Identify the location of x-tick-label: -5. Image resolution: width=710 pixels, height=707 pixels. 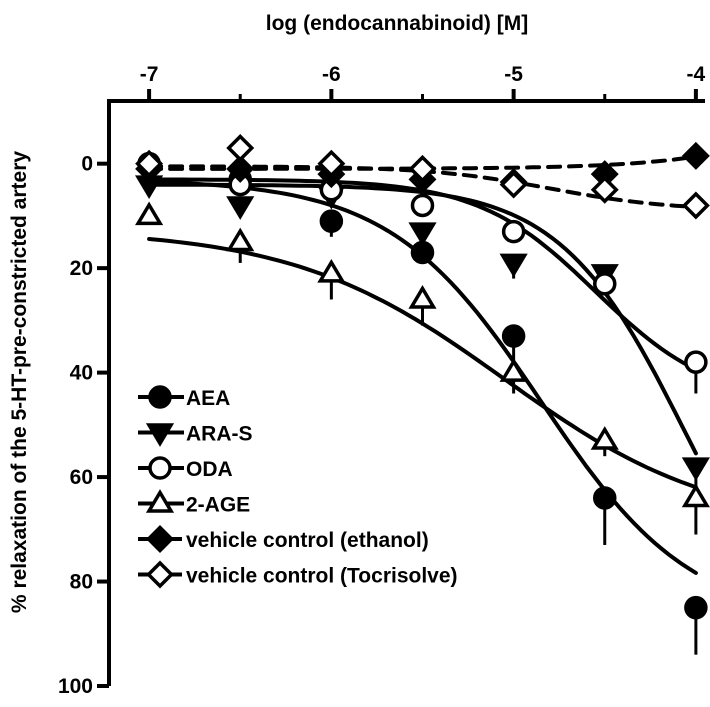
(513, 74).